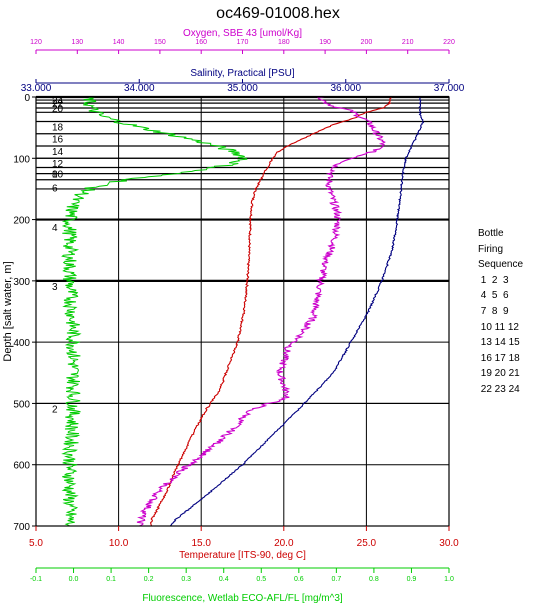  Describe the element at coordinates (74, 579) in the screenshot. I see `bottom-tick-label-fluorescence: 0.0` at that location.